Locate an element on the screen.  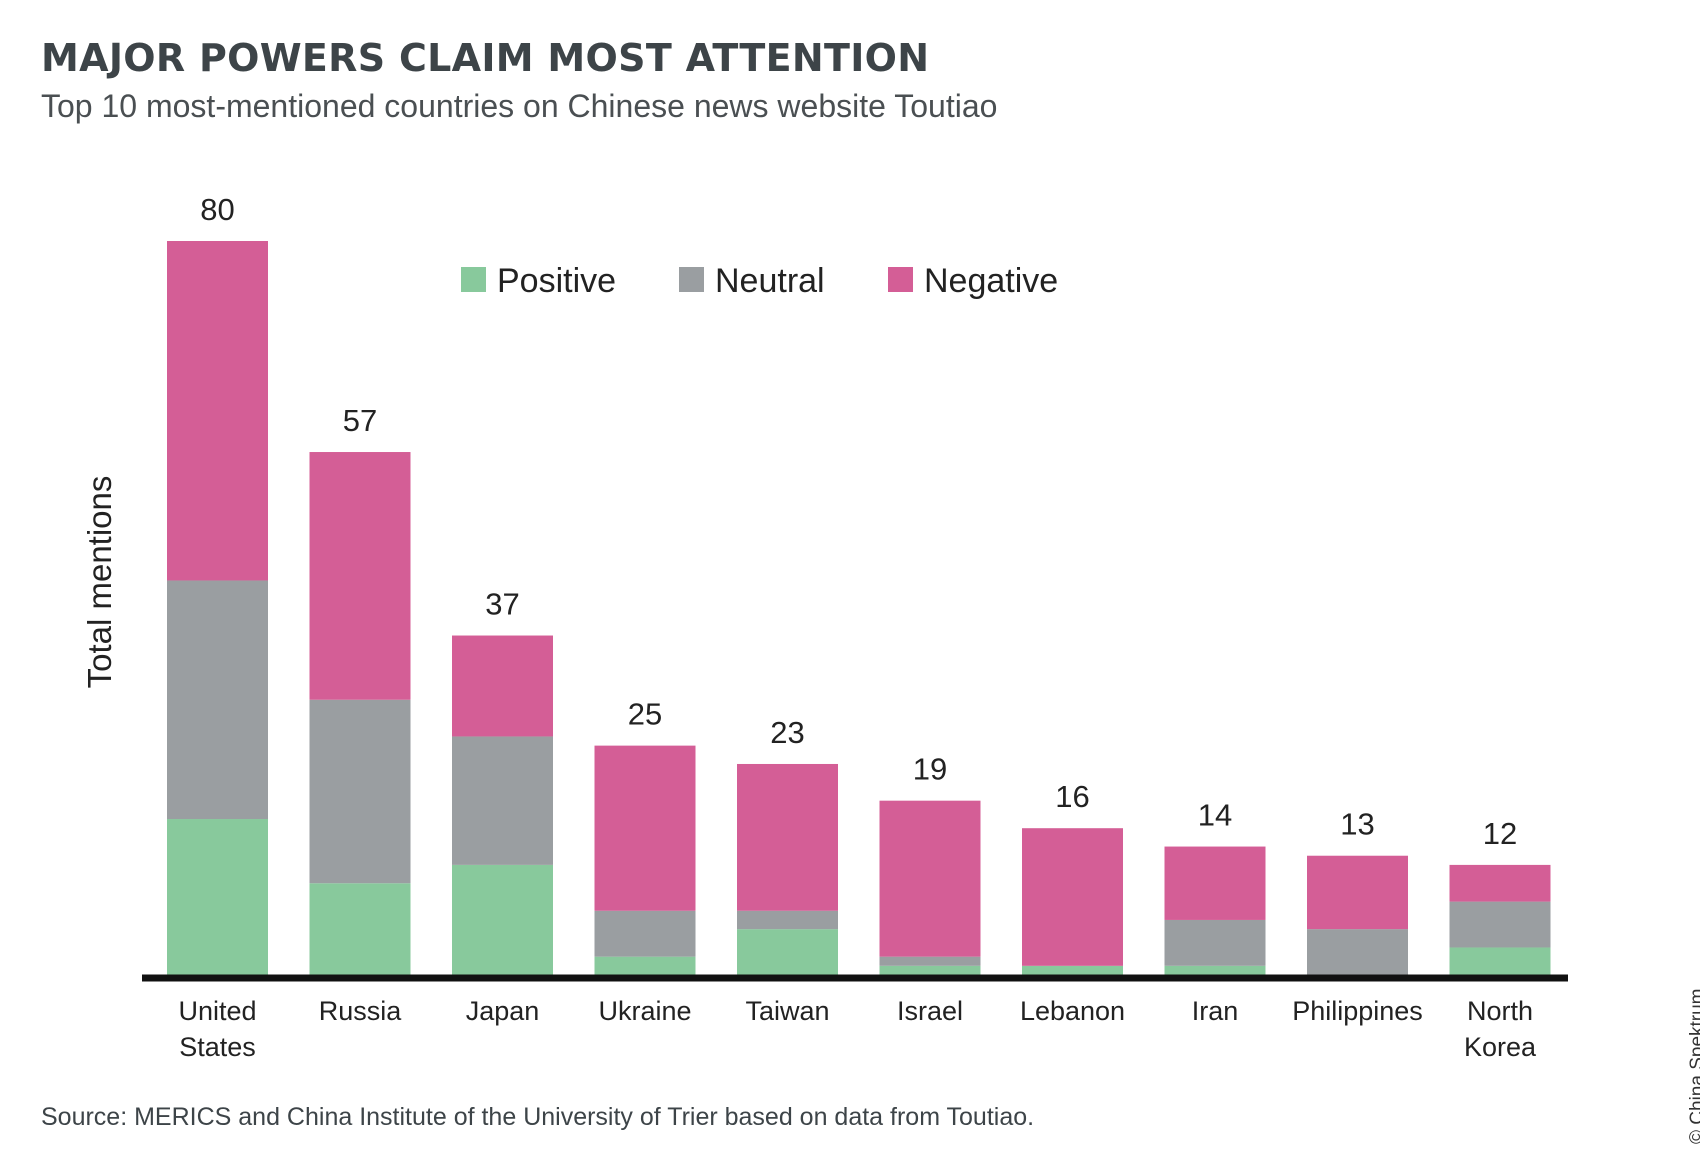
copyright-note: © China Spektrum is located at coordinates (1693, 1066).